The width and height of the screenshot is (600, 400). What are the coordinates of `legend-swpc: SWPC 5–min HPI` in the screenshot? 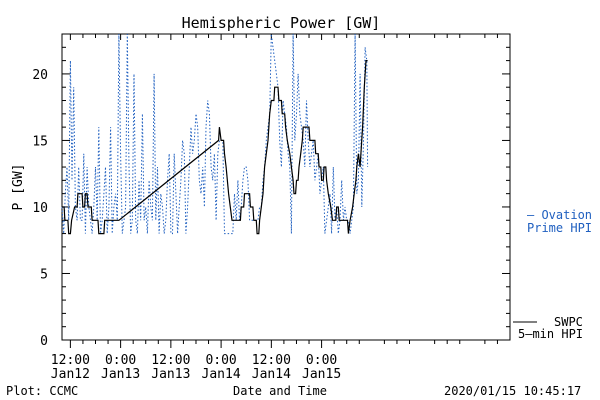 It's located at (548, 328).